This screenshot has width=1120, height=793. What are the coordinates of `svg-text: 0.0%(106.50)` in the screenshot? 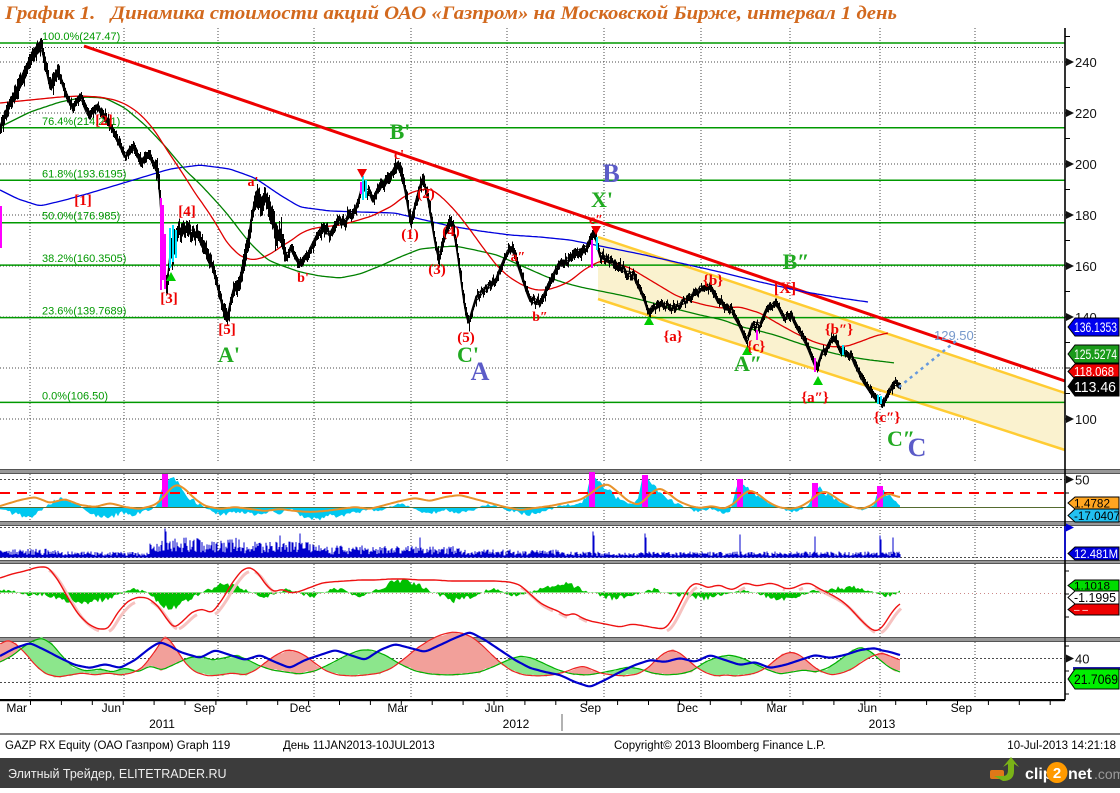 It's located at (75, 396).